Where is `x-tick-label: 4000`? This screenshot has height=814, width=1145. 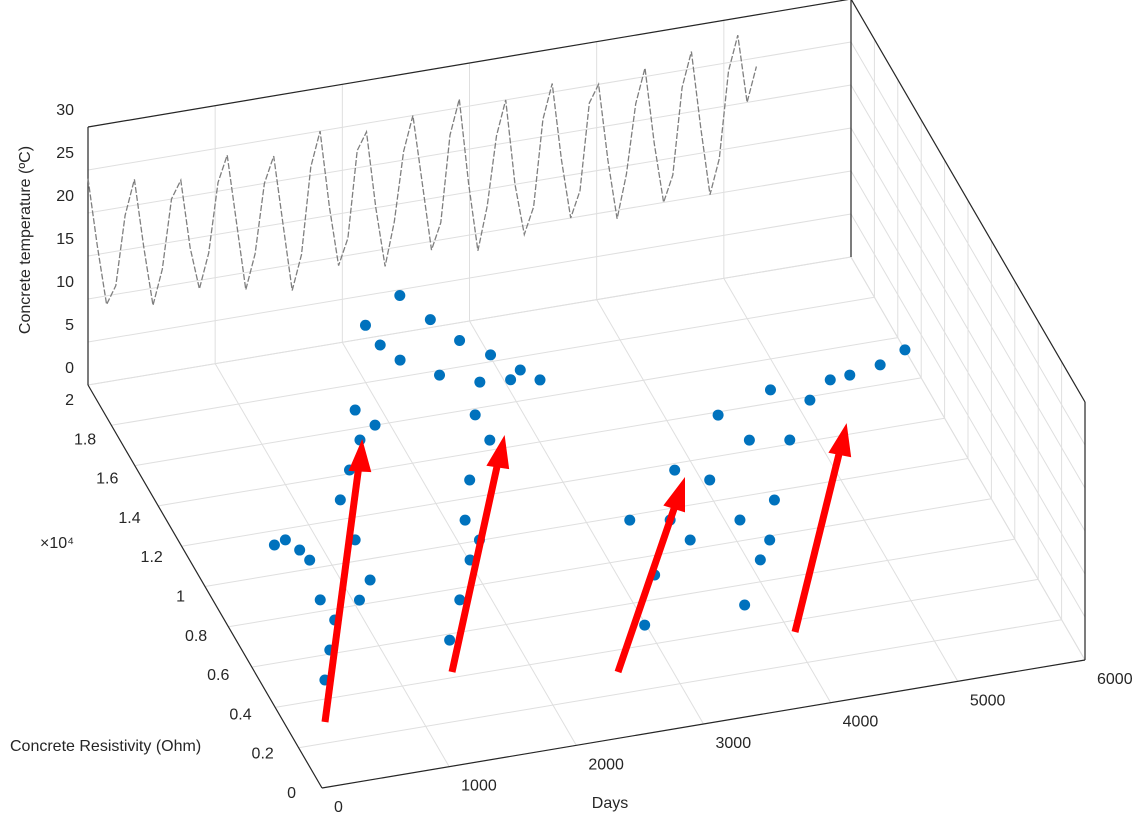
x-tick-label: 4000 is located at coordinates (861, 722).